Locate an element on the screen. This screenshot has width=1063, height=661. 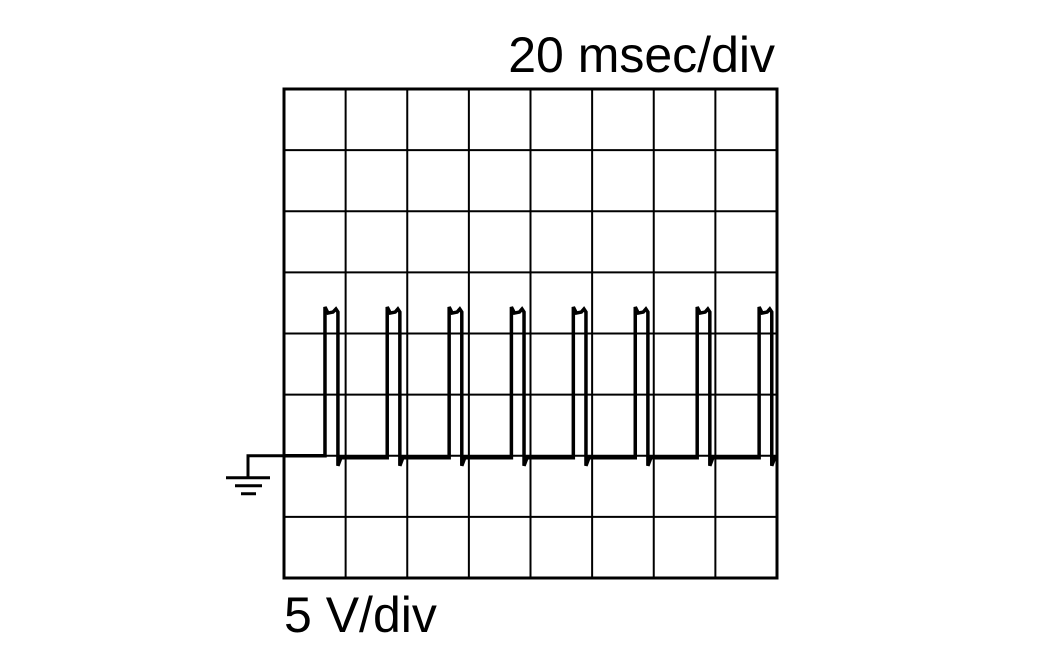
time-per-division-label: 20 msec/div is located at coordinates (641, 55).